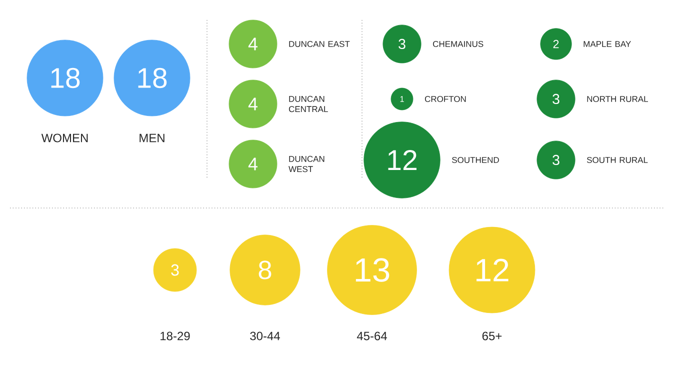 The height and width of the screenshot is (370, 680). What do you see at coordinates (306, 164) in the screenshot?
I see `category-label: DUNCAN WEST` at bounding box center [306, 164].